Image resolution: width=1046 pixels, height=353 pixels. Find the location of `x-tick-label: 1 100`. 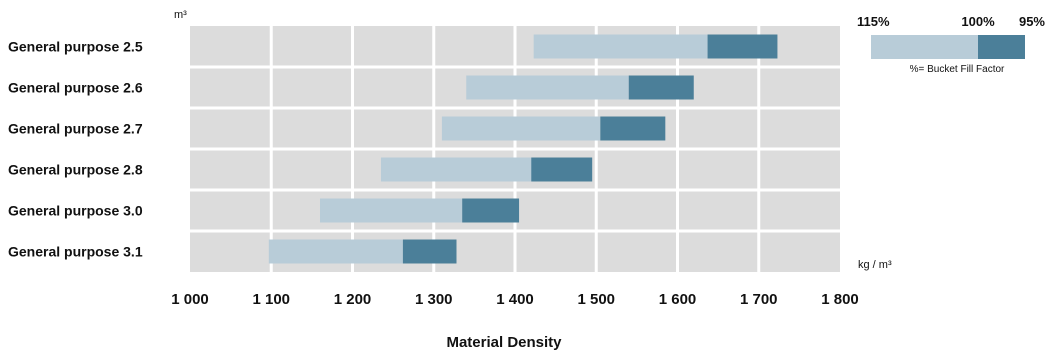

x-tick-label: 1 100 is located at coordinates (271, 299).